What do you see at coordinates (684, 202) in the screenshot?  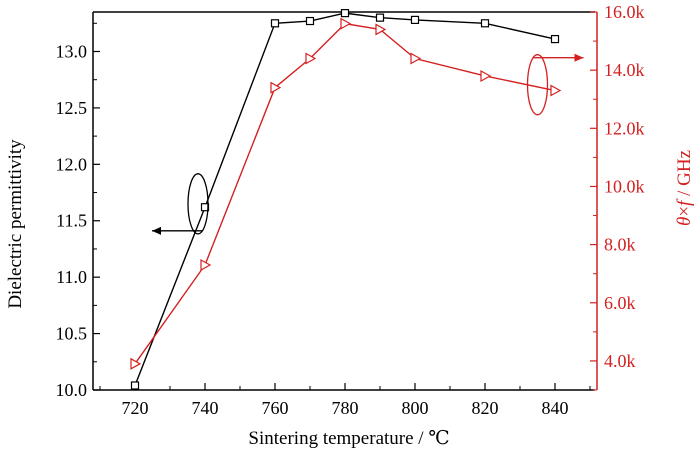 I see `y-axis-right-title-f: f` at bounding box center [684, 202].